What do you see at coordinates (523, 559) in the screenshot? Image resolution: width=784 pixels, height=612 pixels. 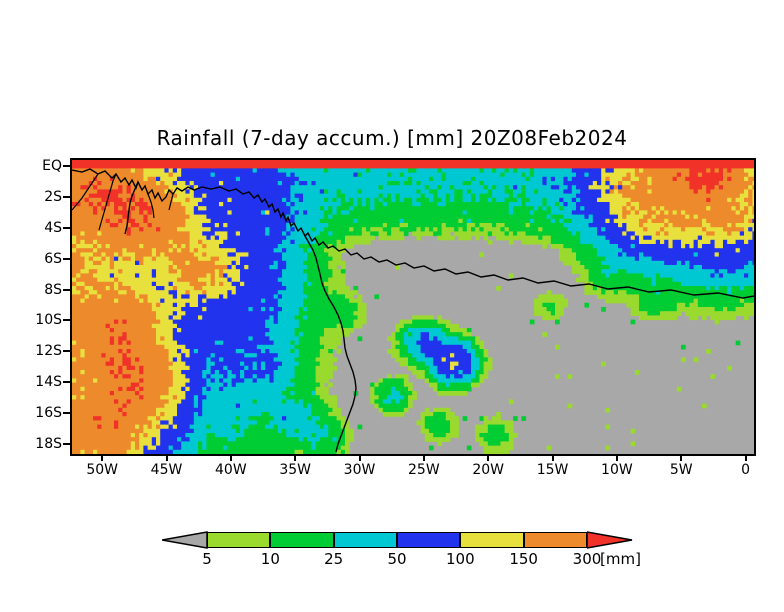 I see `colorbar-tick-label: 150` at bounding box center [523, 559].